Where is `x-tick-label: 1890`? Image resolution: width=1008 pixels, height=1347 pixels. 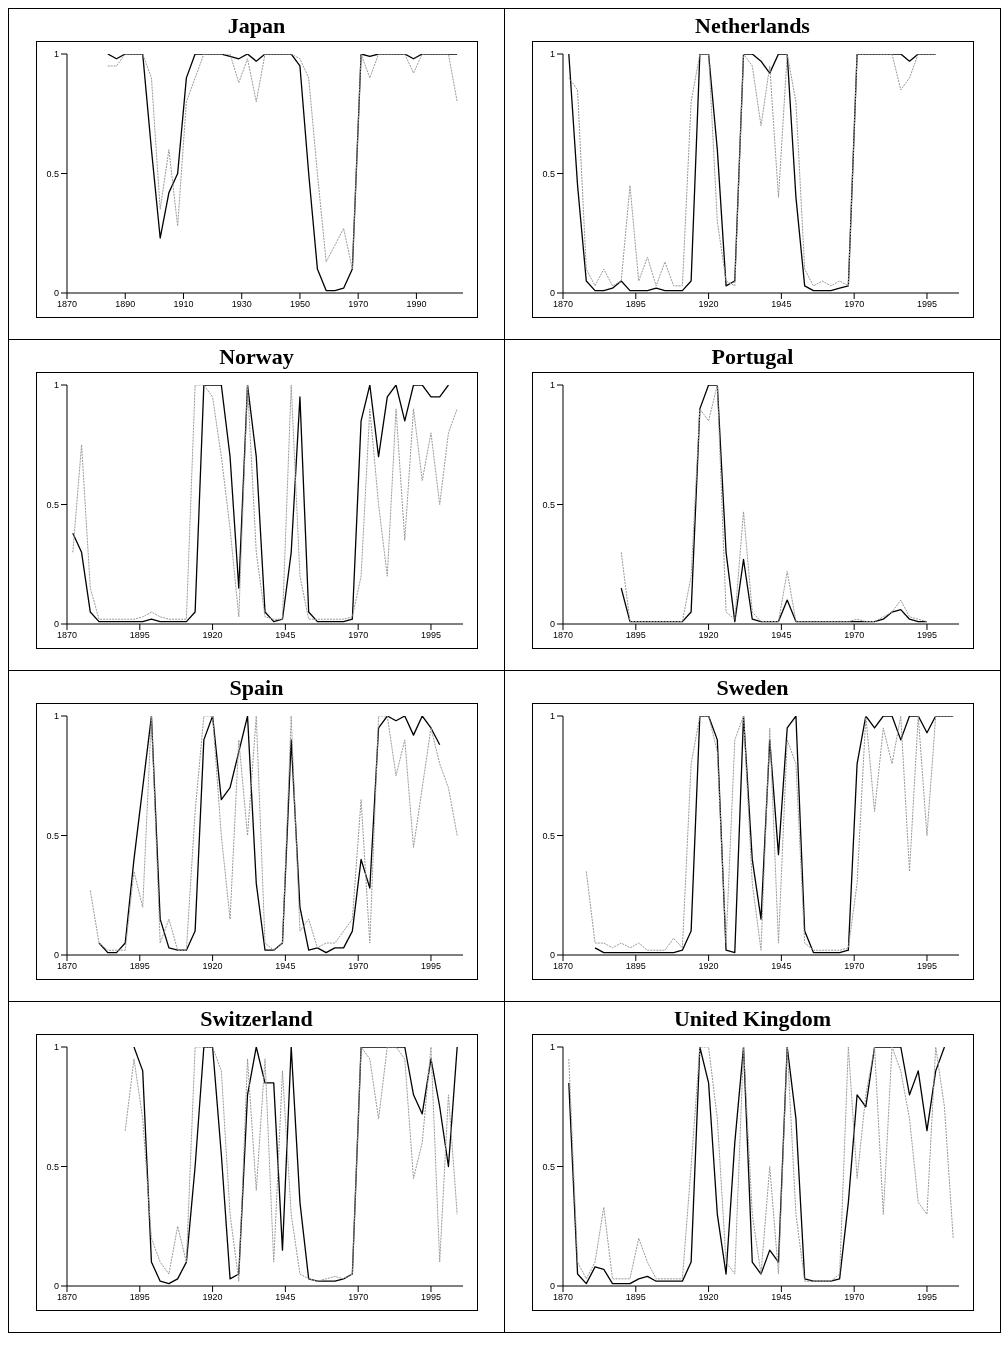 x-tick-label: 1890 is located at coordinates (124, 304).